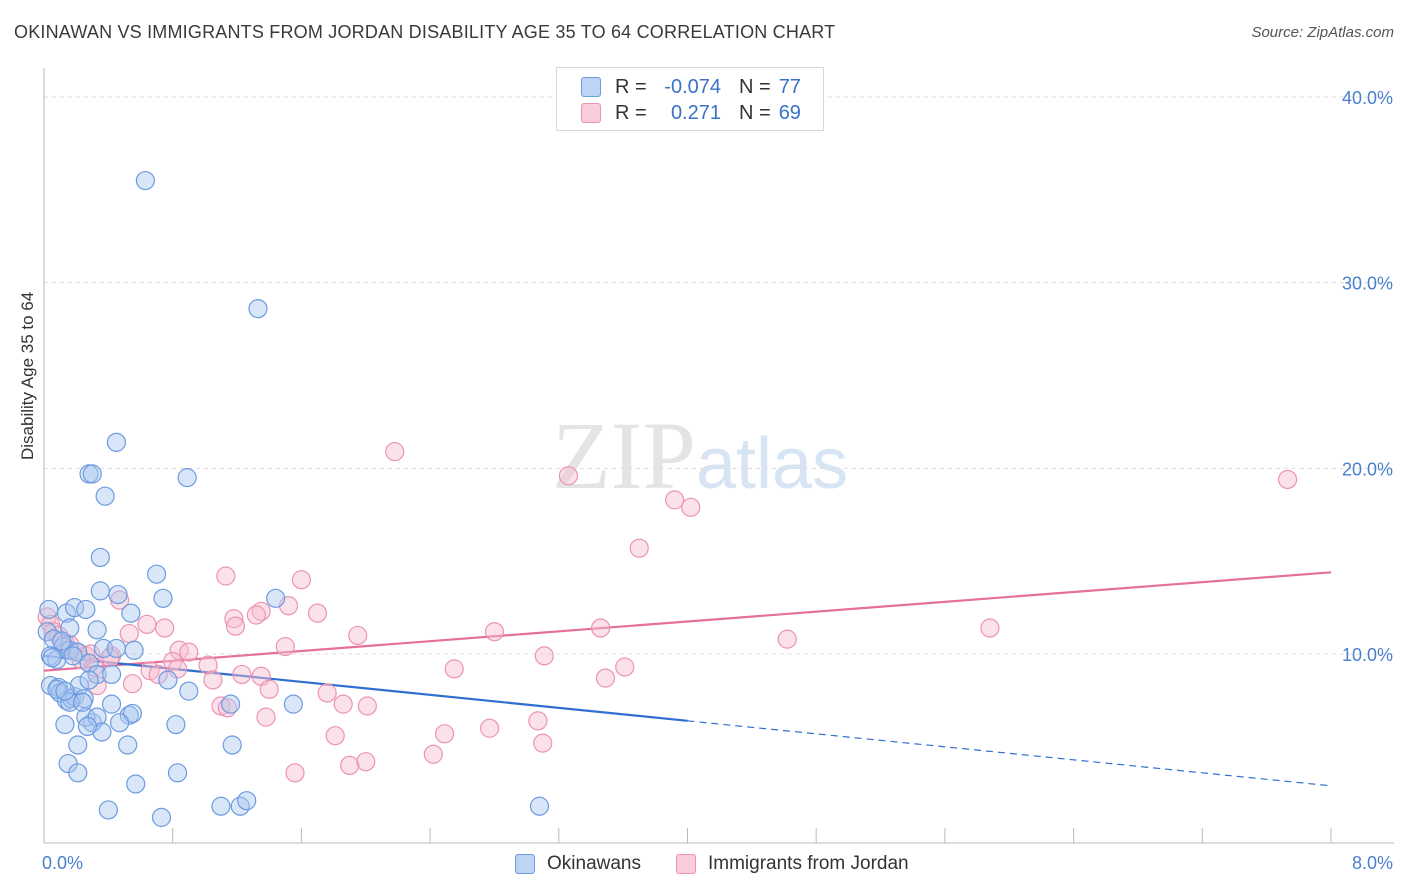 This screenshot has height=892, width=1406. I want to click on watermark-atlas: atlas, so click(772, 464).